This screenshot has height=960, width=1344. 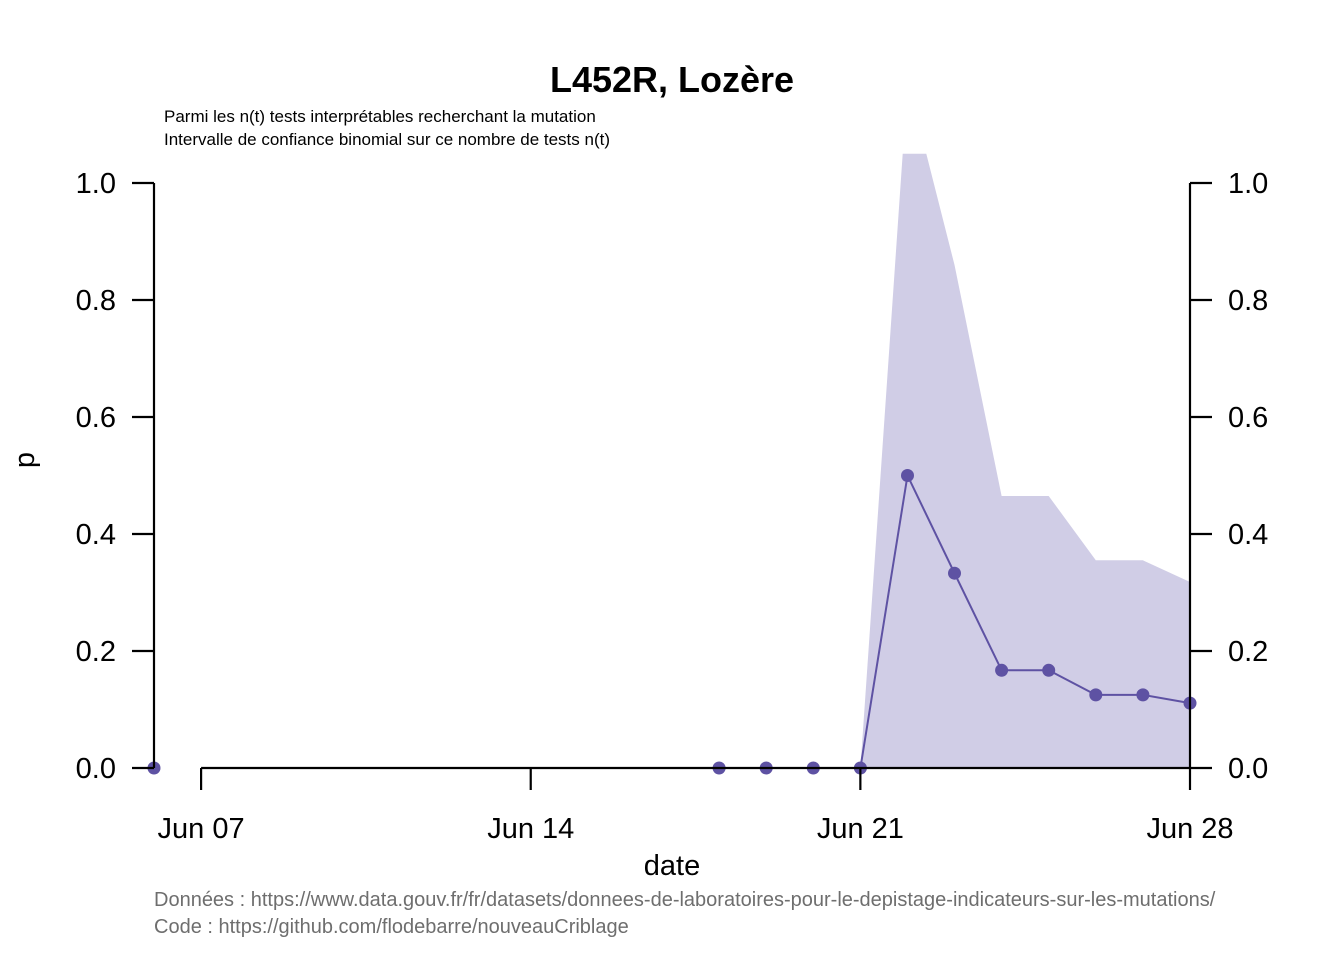 I want to click on x-axis: Jun 07 Jun 14 Jun 21 Jun 28, so click(x=696, y=805).